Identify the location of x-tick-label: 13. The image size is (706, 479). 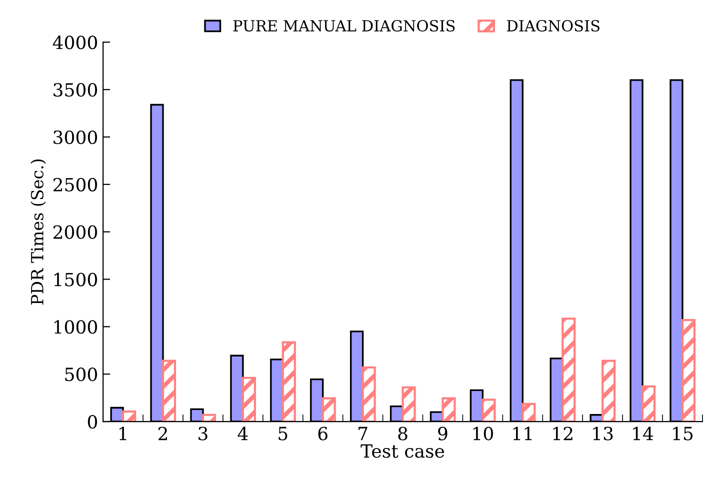
(603, 433).